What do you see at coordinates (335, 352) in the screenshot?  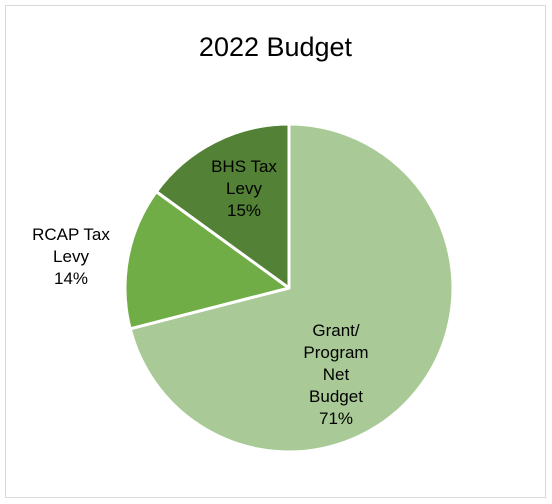 I see `slice-label-line: Program` at bounding box center [335, 352].